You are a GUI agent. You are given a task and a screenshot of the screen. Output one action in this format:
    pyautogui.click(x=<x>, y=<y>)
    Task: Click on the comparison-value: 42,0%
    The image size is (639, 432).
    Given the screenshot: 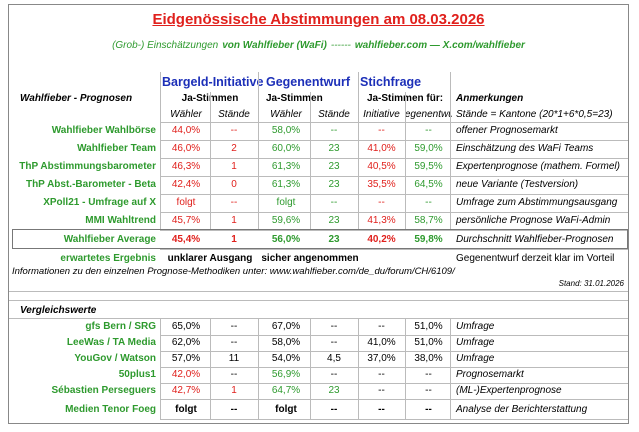 What is the action you would take?
    pyautogui.click(x=186, y=374)
    